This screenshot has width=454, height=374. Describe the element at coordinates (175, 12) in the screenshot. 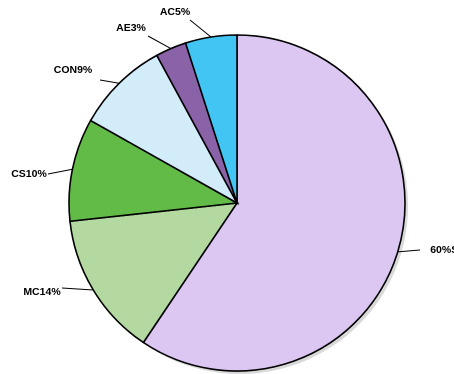

I see `slice-label: AC5%` at that location.